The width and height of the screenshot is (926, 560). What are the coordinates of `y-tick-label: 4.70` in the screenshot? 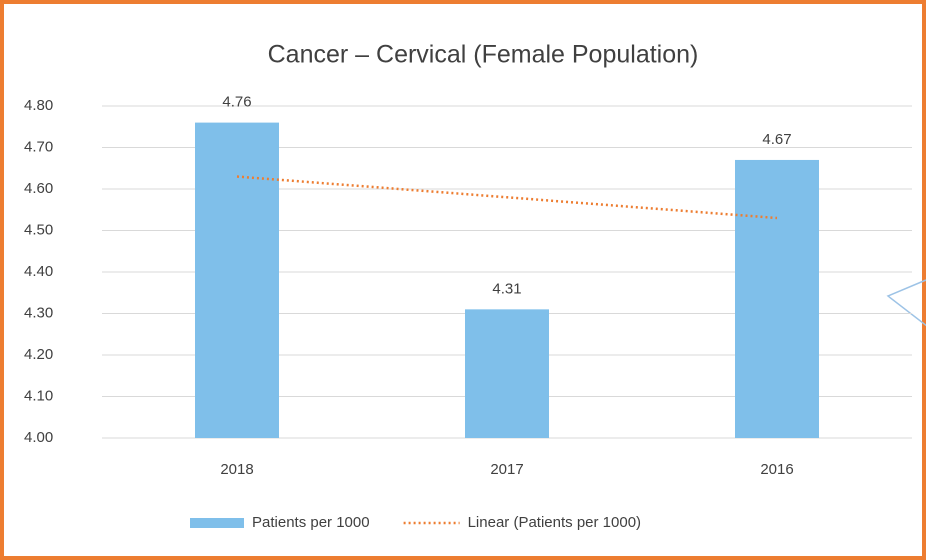 It's located at (38, 146).